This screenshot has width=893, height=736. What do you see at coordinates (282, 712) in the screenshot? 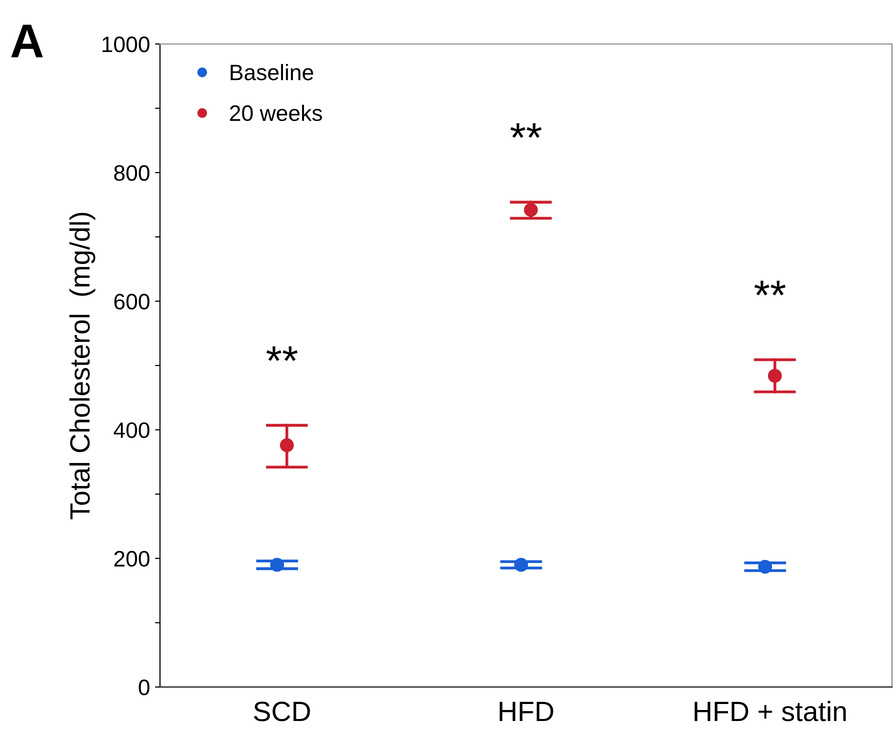
I see `x-tick-label: SCD` at bounding box center [282, 712].